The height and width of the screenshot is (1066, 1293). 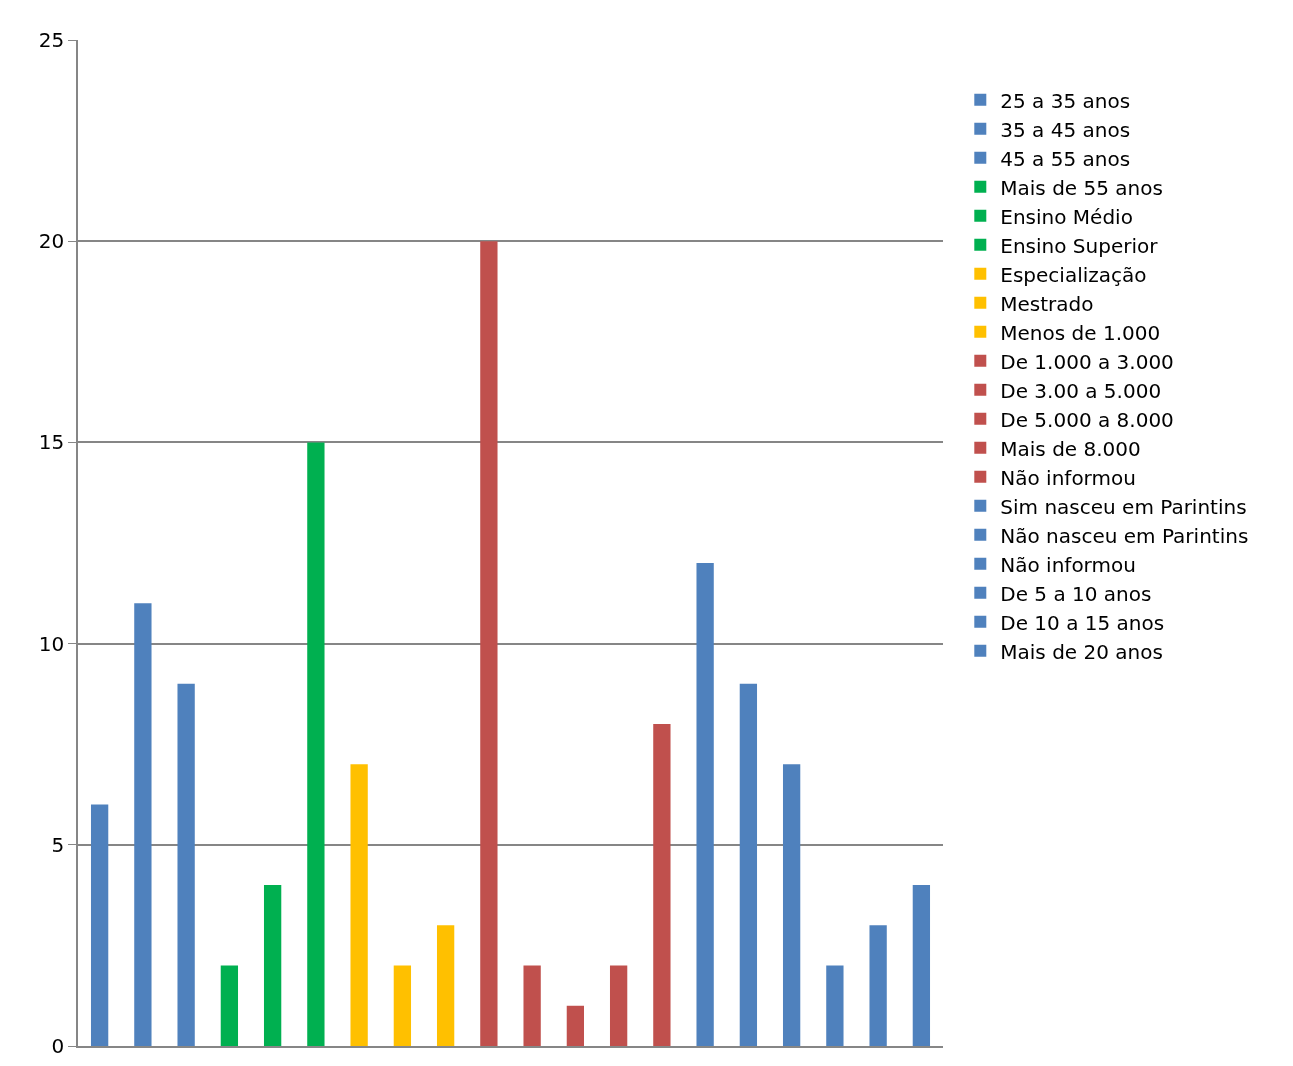 What do you see at coordinates (1076, 593) in the screenshot?
I see `legend-label: De 5 a 10 anos` at bounding box center [1076, 593].